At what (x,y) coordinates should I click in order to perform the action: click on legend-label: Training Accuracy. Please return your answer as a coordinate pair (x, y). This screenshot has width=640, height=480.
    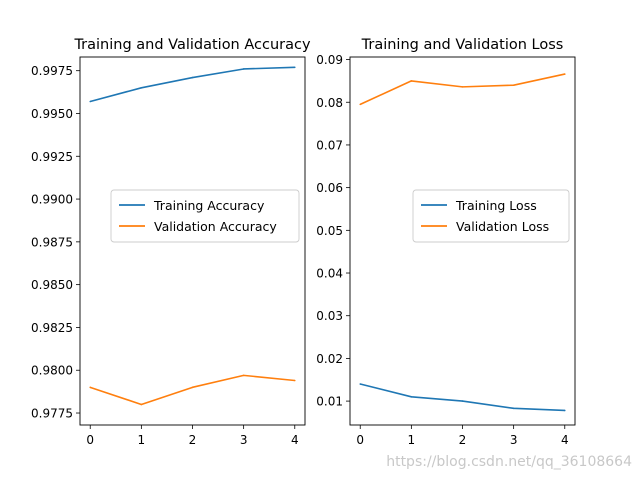
    Looking at the image, I should click on (209, 205).